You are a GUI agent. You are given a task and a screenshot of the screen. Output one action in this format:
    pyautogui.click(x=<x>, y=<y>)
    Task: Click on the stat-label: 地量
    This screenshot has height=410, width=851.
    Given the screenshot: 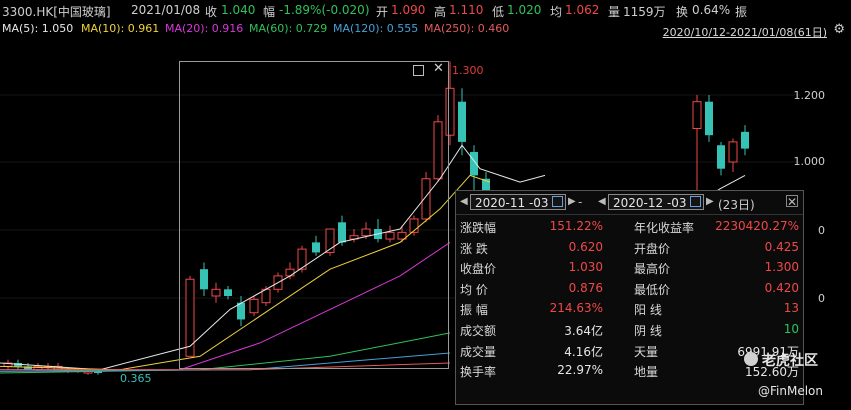 What is the action you would take?
    pyautogui.click(x=646, y=372)
    